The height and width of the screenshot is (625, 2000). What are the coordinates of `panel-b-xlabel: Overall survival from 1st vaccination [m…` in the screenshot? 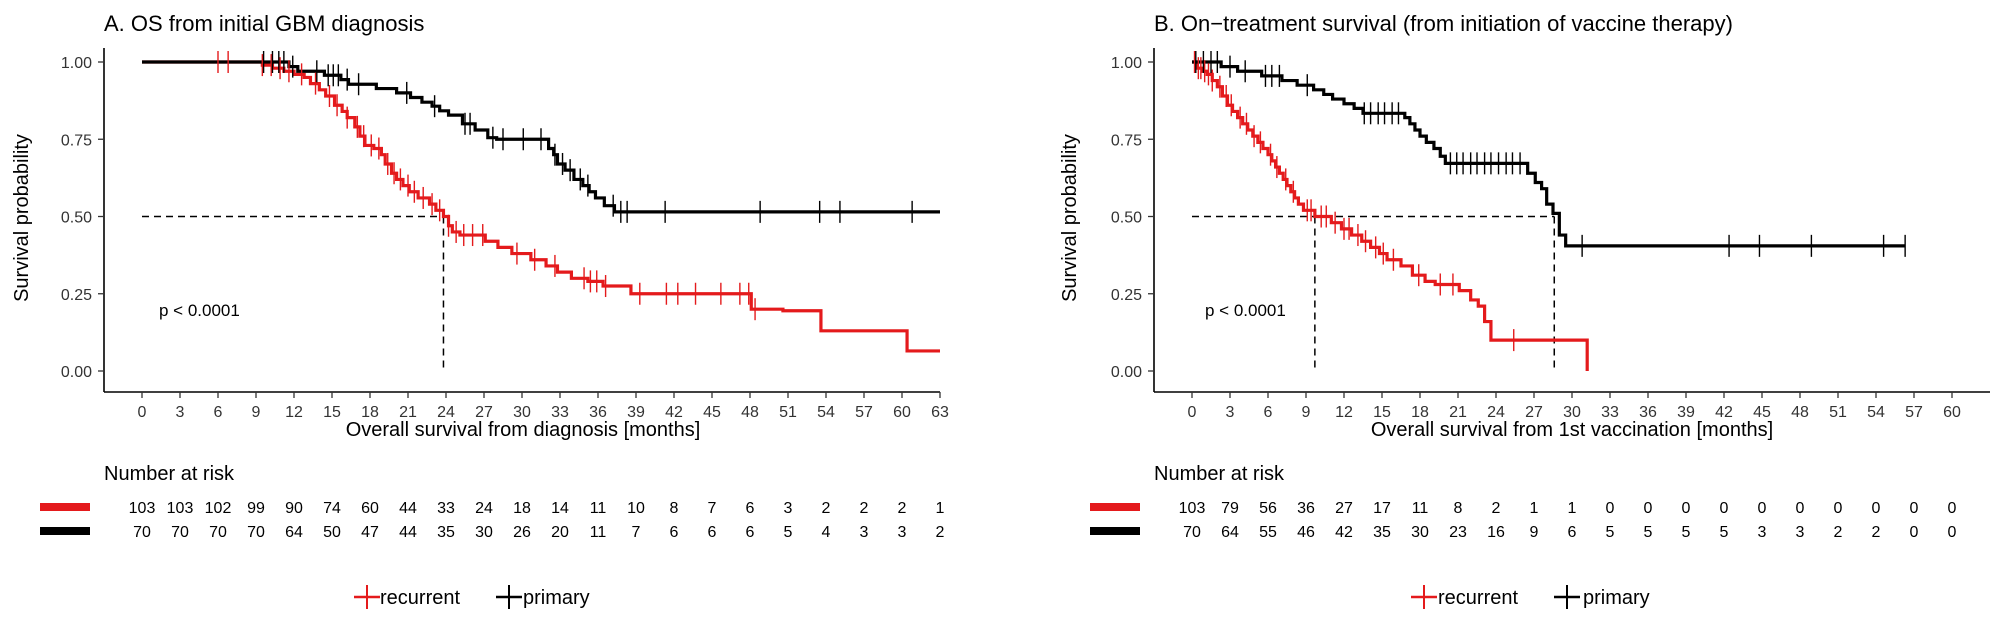 It's located at (1572, 430).